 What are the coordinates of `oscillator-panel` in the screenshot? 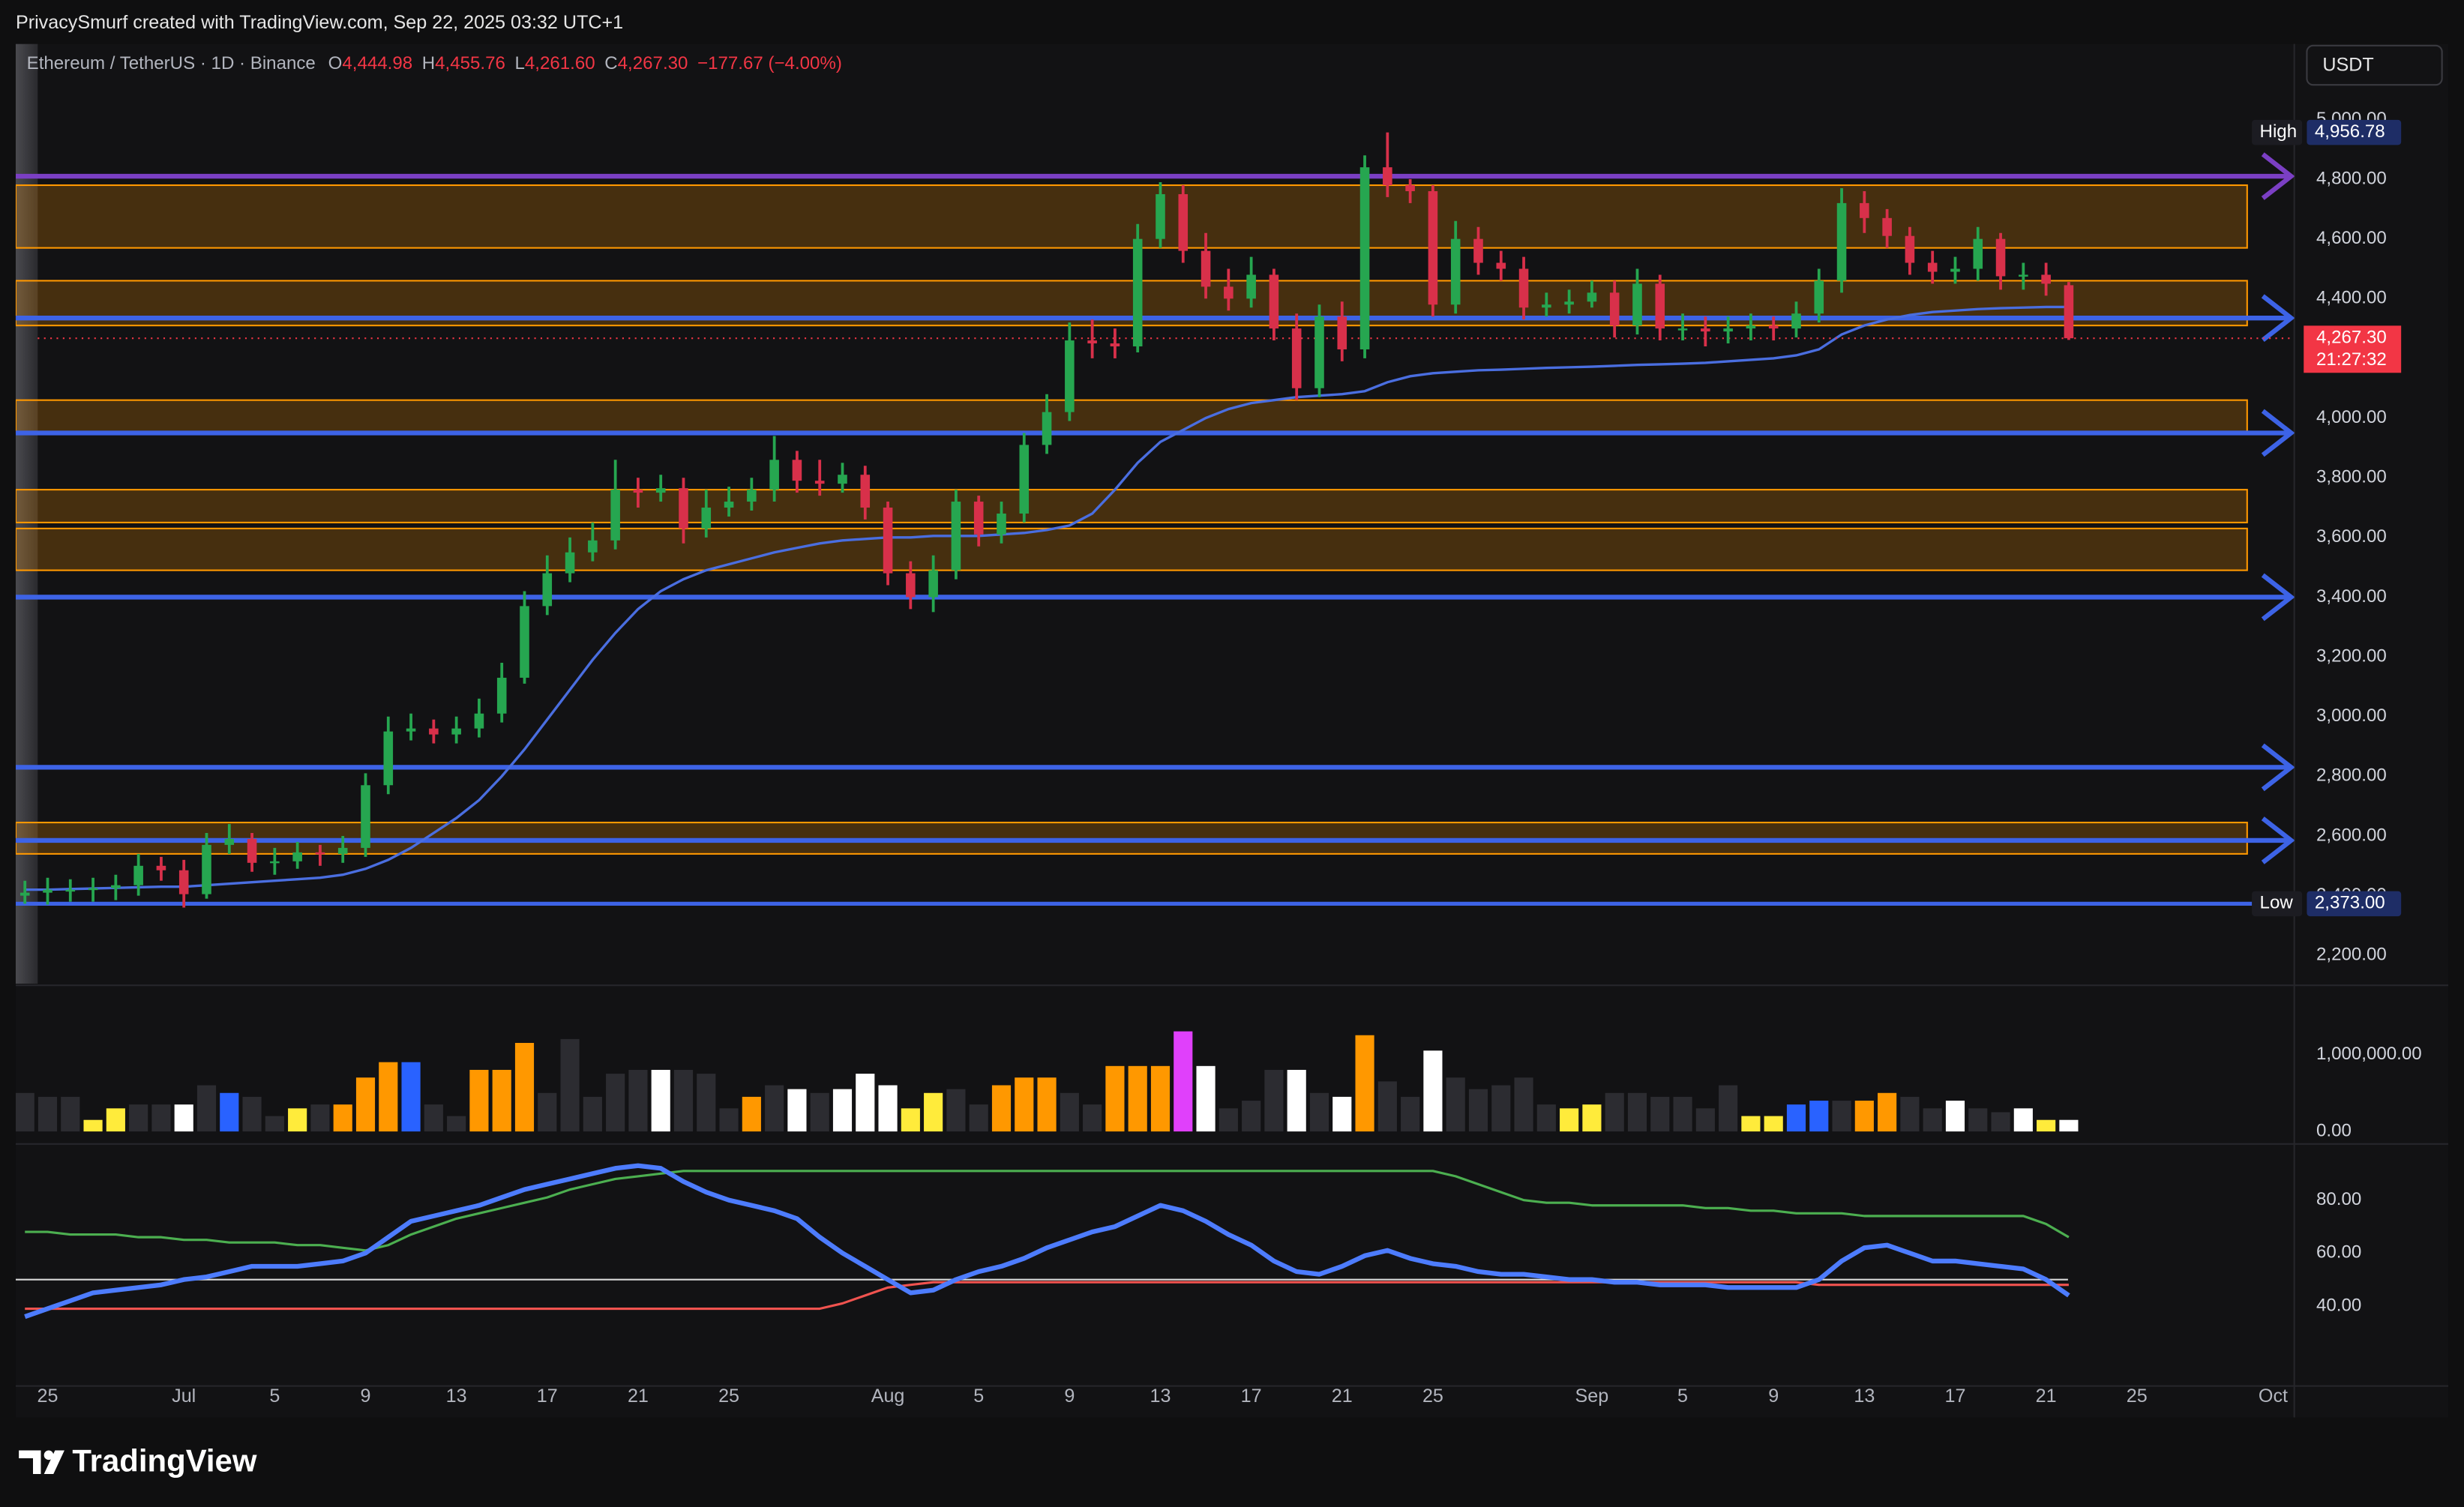 It's located at (1042, 1241).